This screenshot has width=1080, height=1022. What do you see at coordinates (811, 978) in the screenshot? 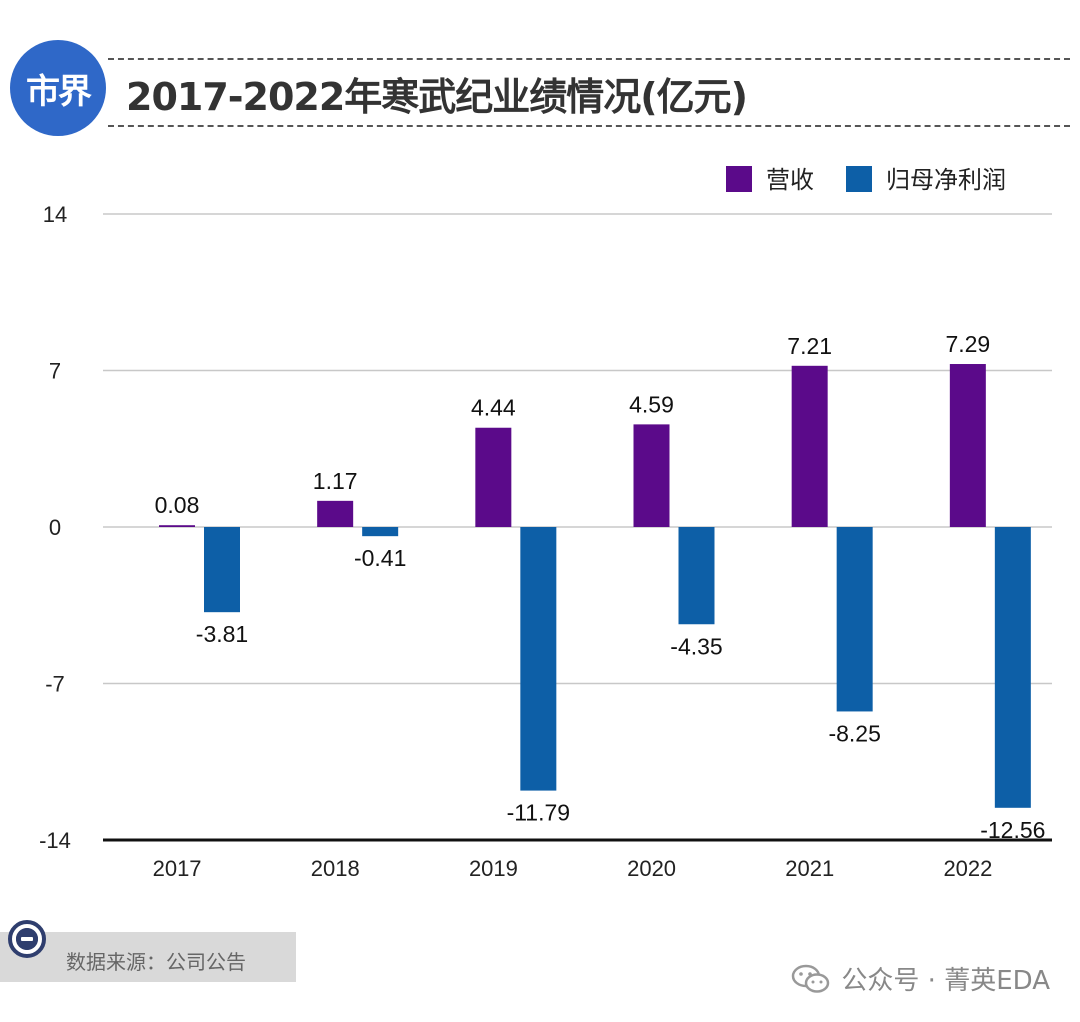
I see `wechat-icon` at bounding box center [811, 978].